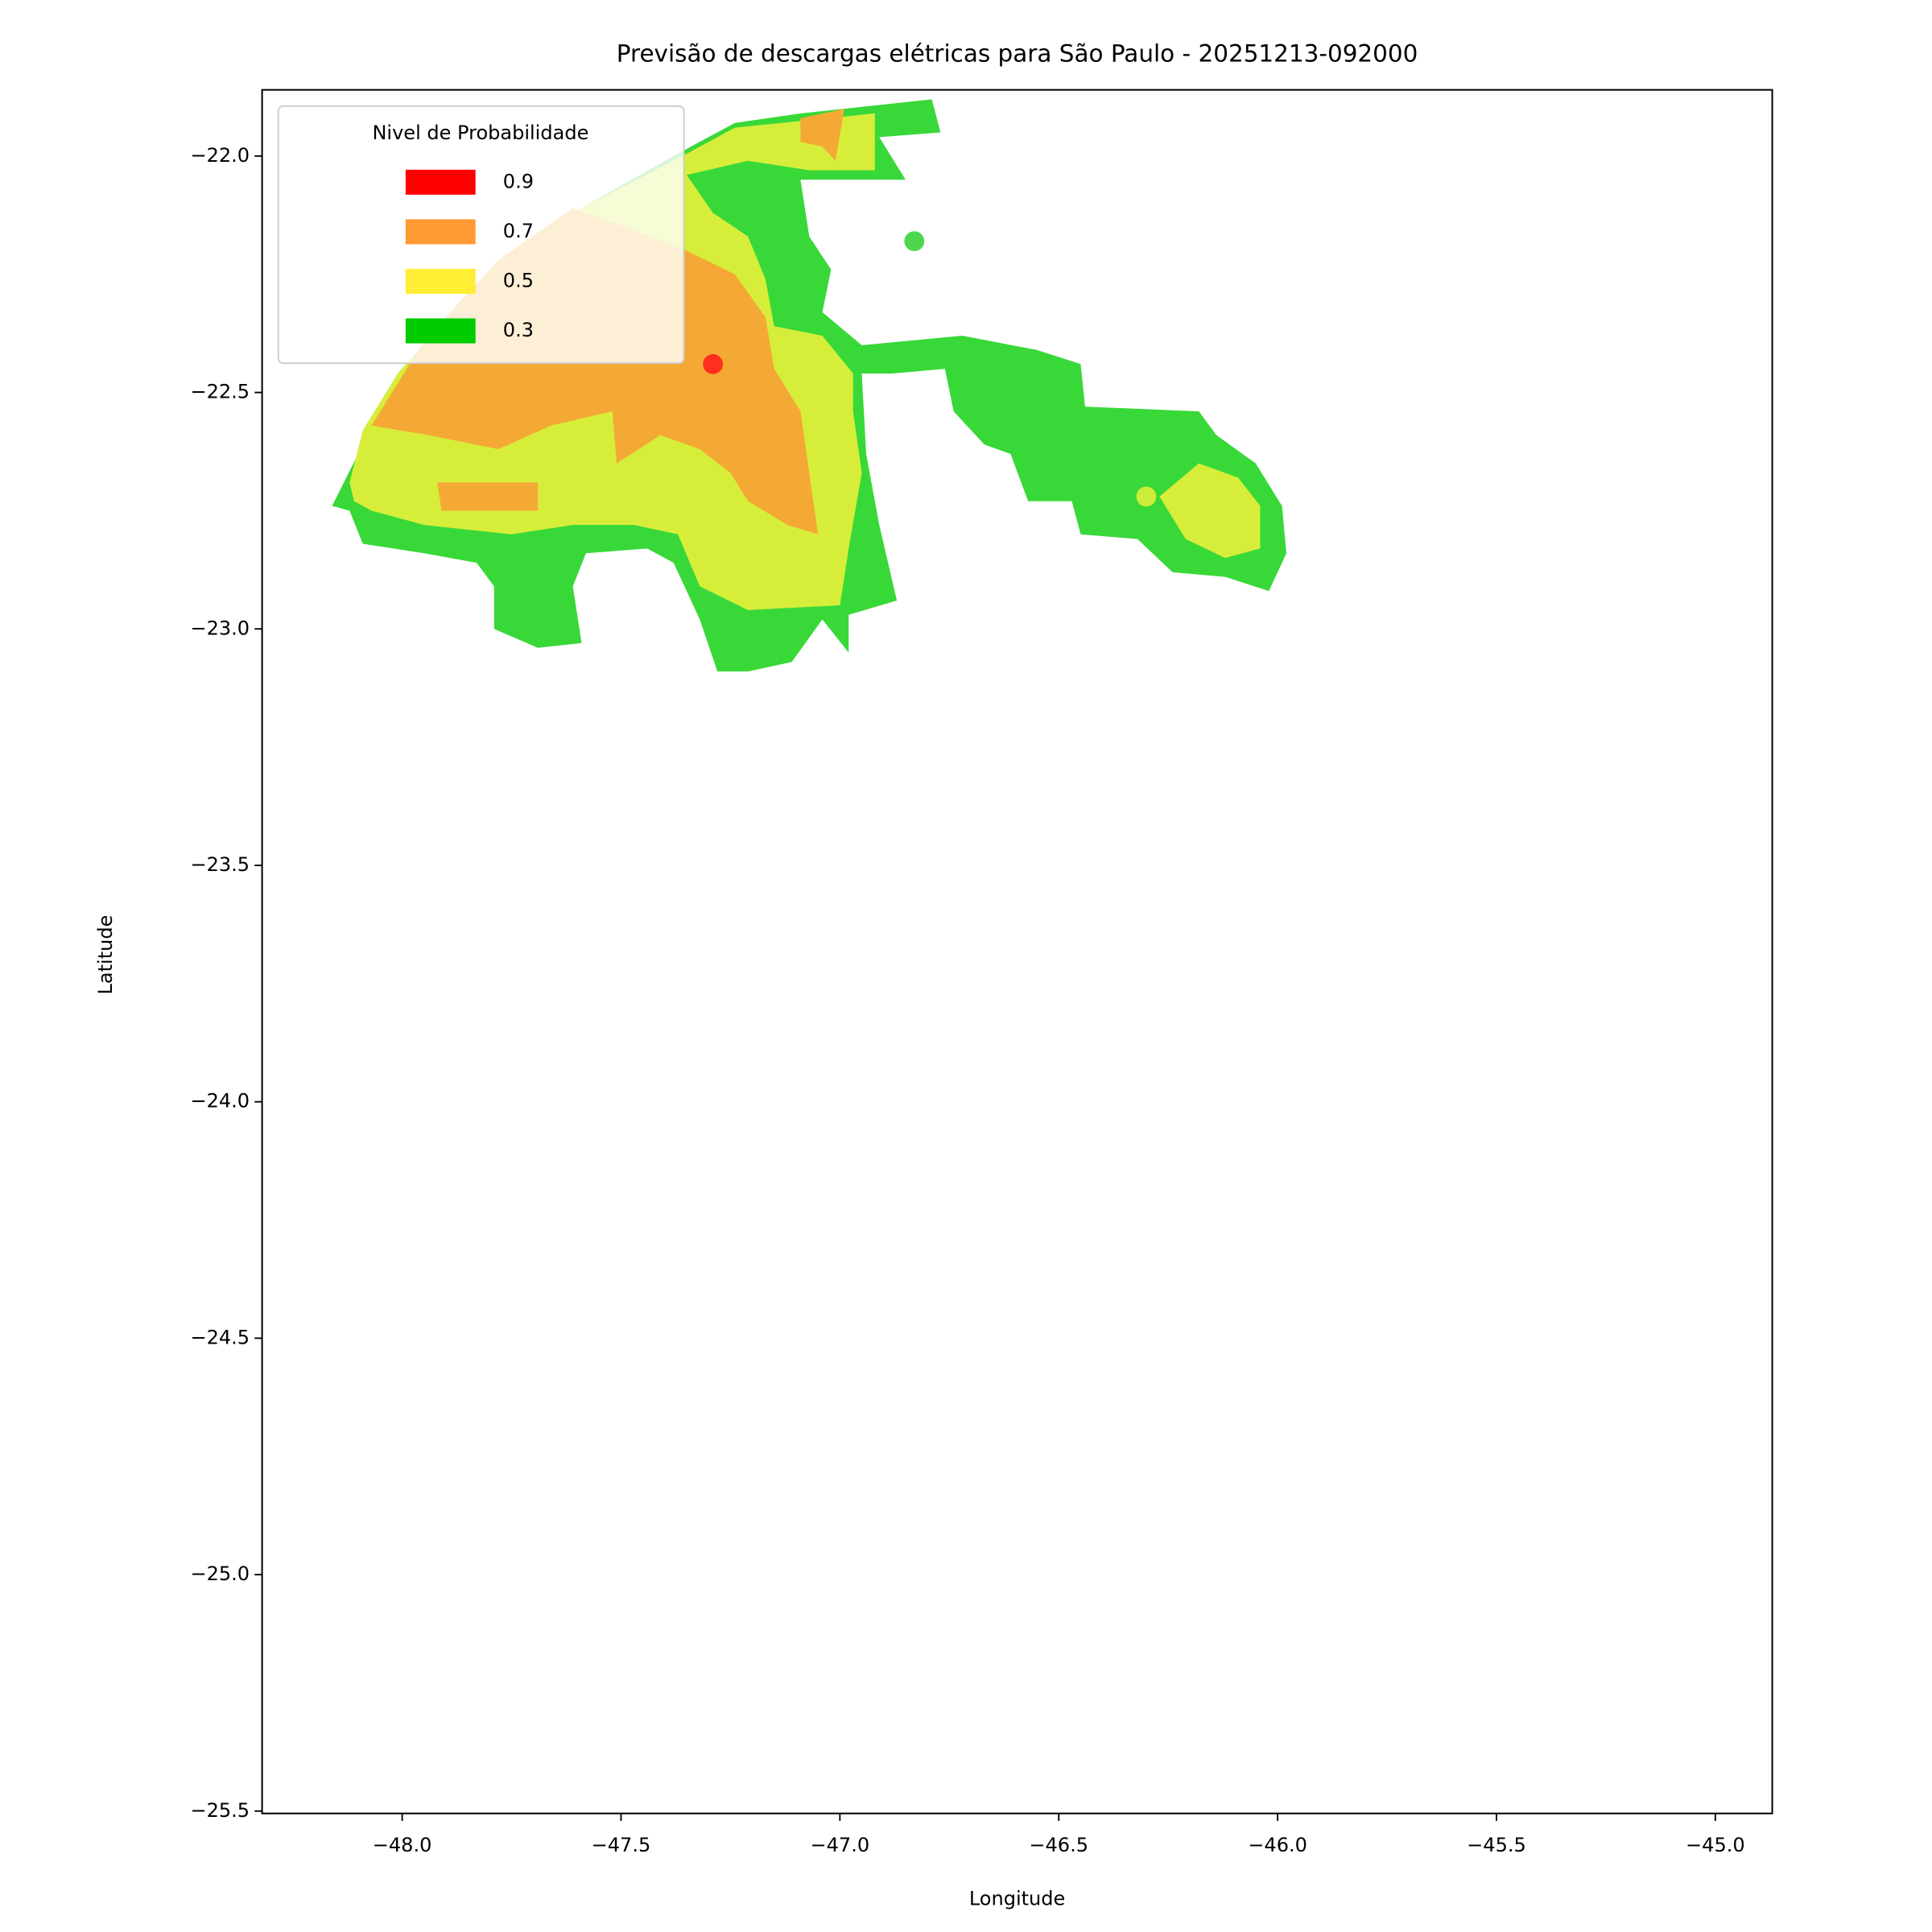 The image size is (1932, 1932). I want to click on x-tick-label: −45.5, so click(1496, 1845).